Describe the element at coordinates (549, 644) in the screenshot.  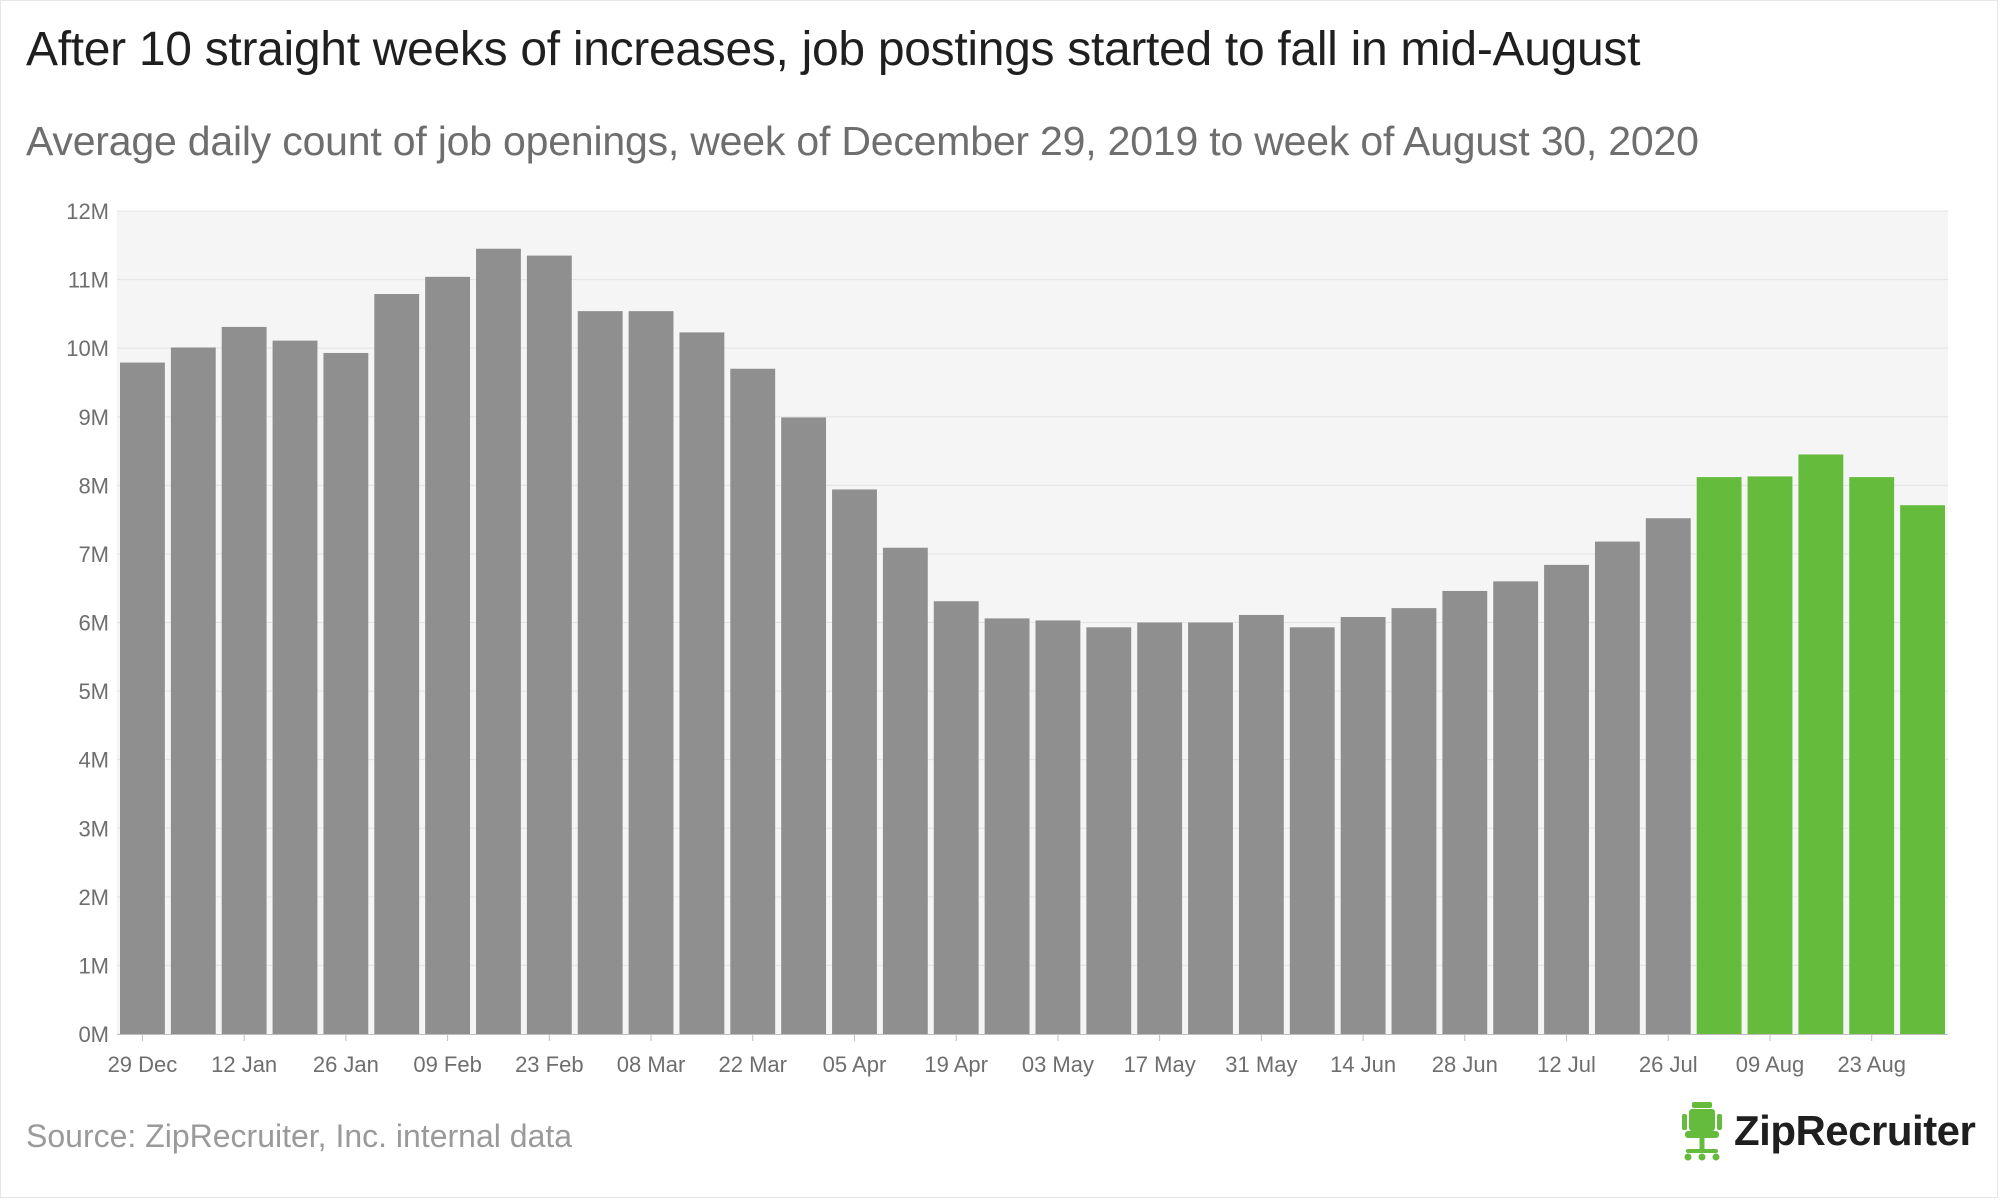
I see `bar-23-feb` at that location.